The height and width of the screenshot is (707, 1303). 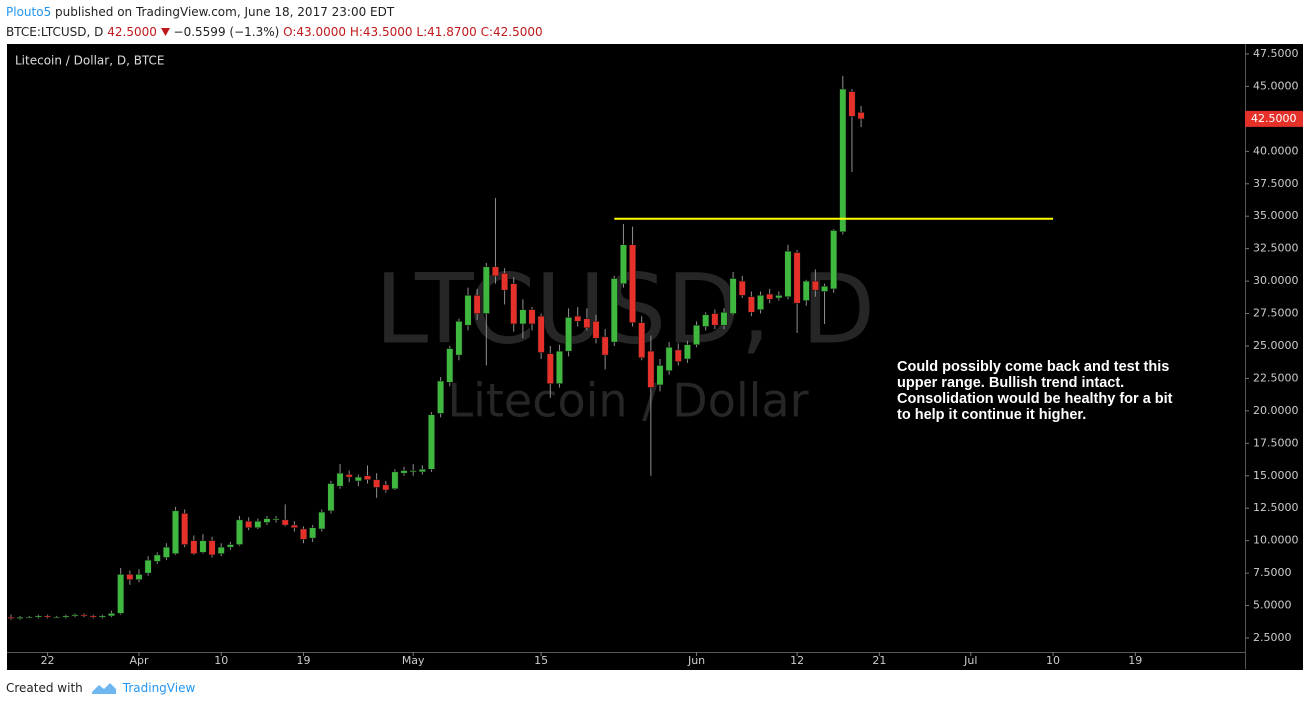 I want to click on watermark-name: Litecoin / Dollar, so click(x=627, y=401).